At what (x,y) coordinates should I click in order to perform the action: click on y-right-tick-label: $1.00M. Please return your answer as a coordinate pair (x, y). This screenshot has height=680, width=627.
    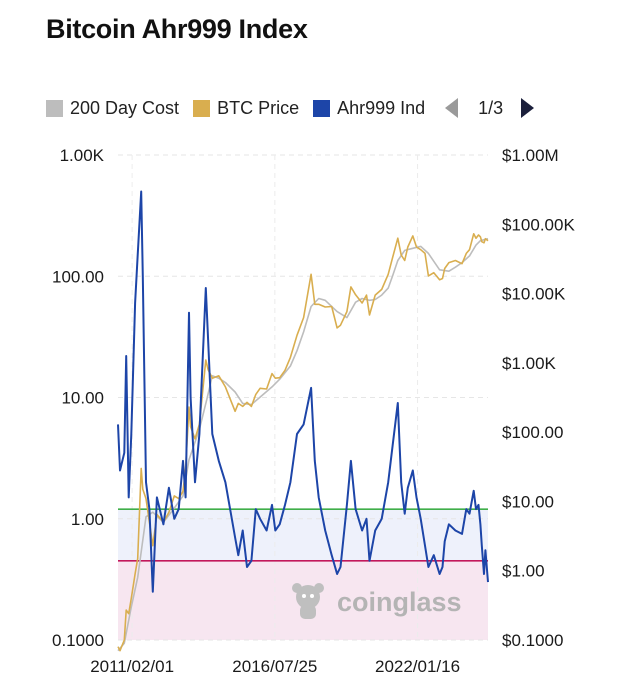
    Looking at the image, I should click on (530, 155).